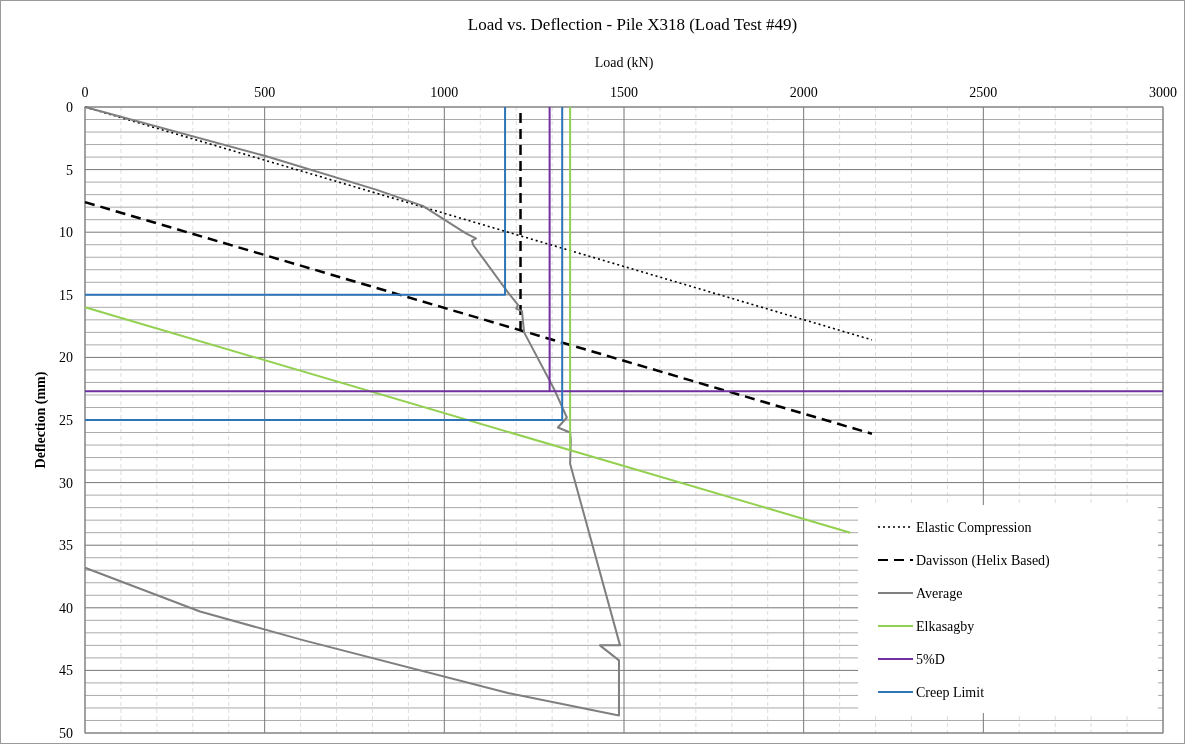 The width and height of the screenshot is (1185, 744). Describe the element at coordinates (803, 92) in the screenshot. I see `x-tick-label: 2000` at that location.